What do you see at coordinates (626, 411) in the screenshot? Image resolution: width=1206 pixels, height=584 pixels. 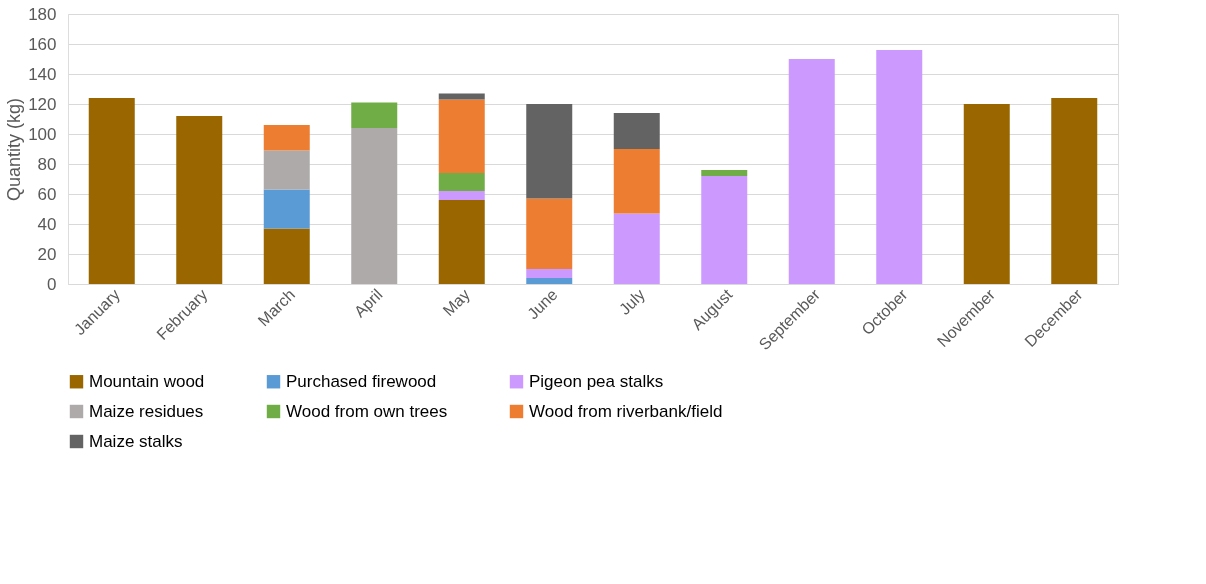 I see `legend-label: Wood from riverbank/field` at bounding box center [626, 411].